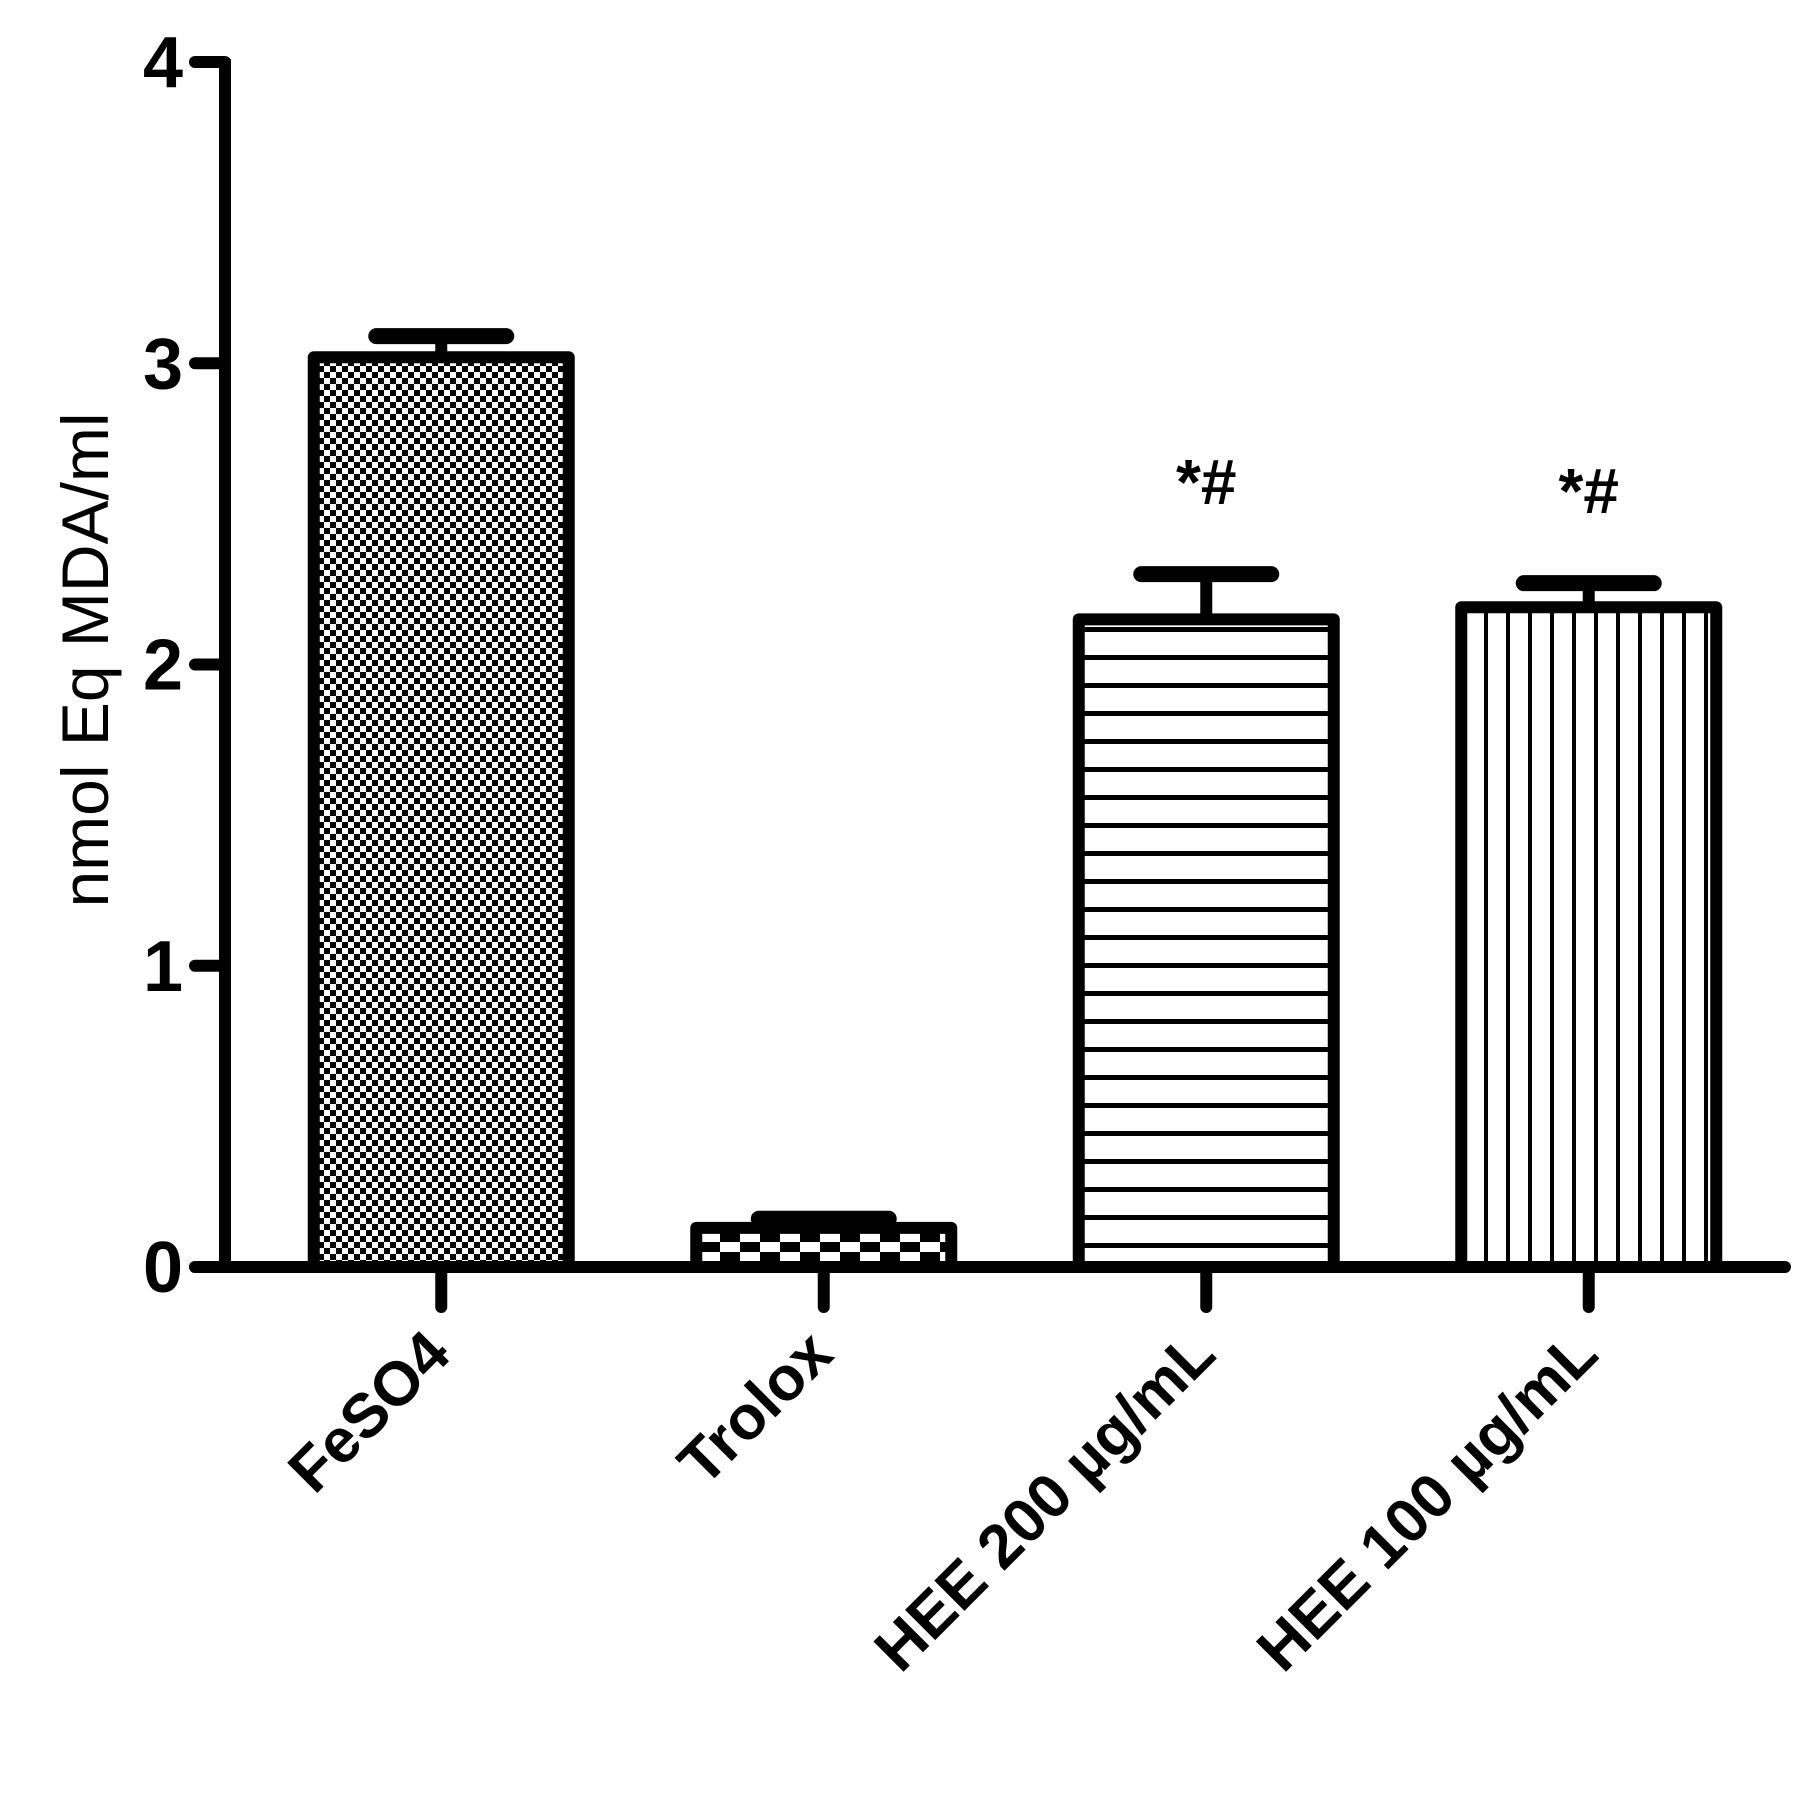 The width and height of the screenshot is (1808, 1808). Describe the element at coordinates (85, 659) in the screenshot. I see `y-axis-title: nmol Eq MDA/ml` at that location.